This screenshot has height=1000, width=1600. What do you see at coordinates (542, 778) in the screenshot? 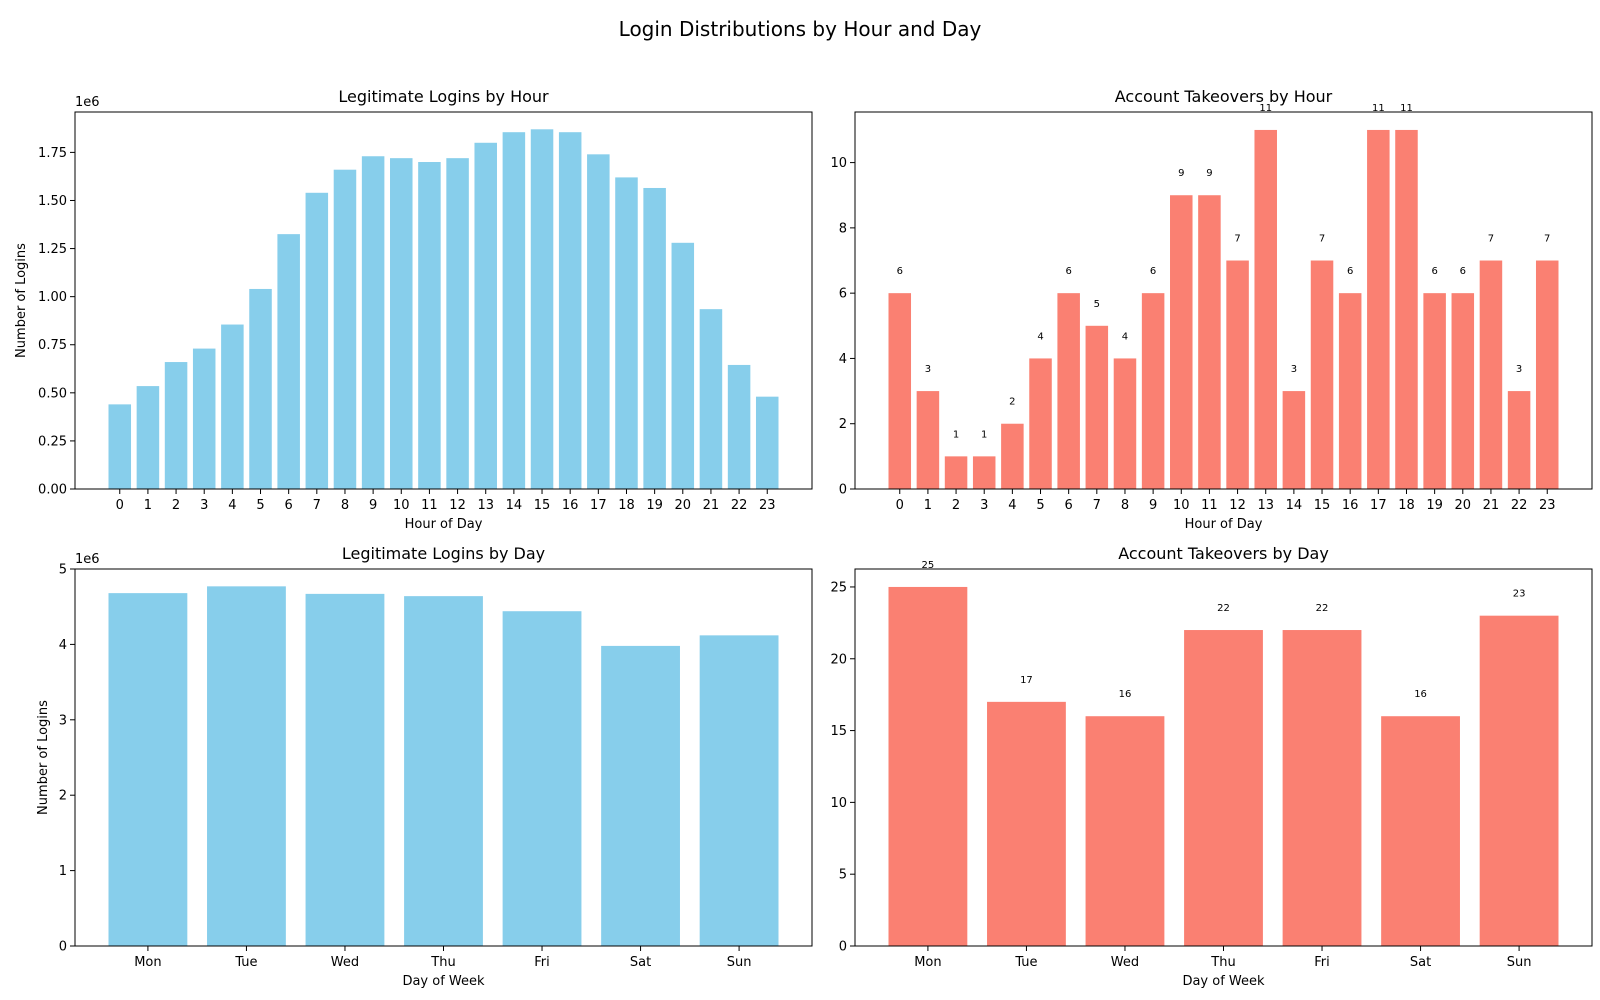
I see `legit-day-bar-Fri` at bounding box center [542, 778].